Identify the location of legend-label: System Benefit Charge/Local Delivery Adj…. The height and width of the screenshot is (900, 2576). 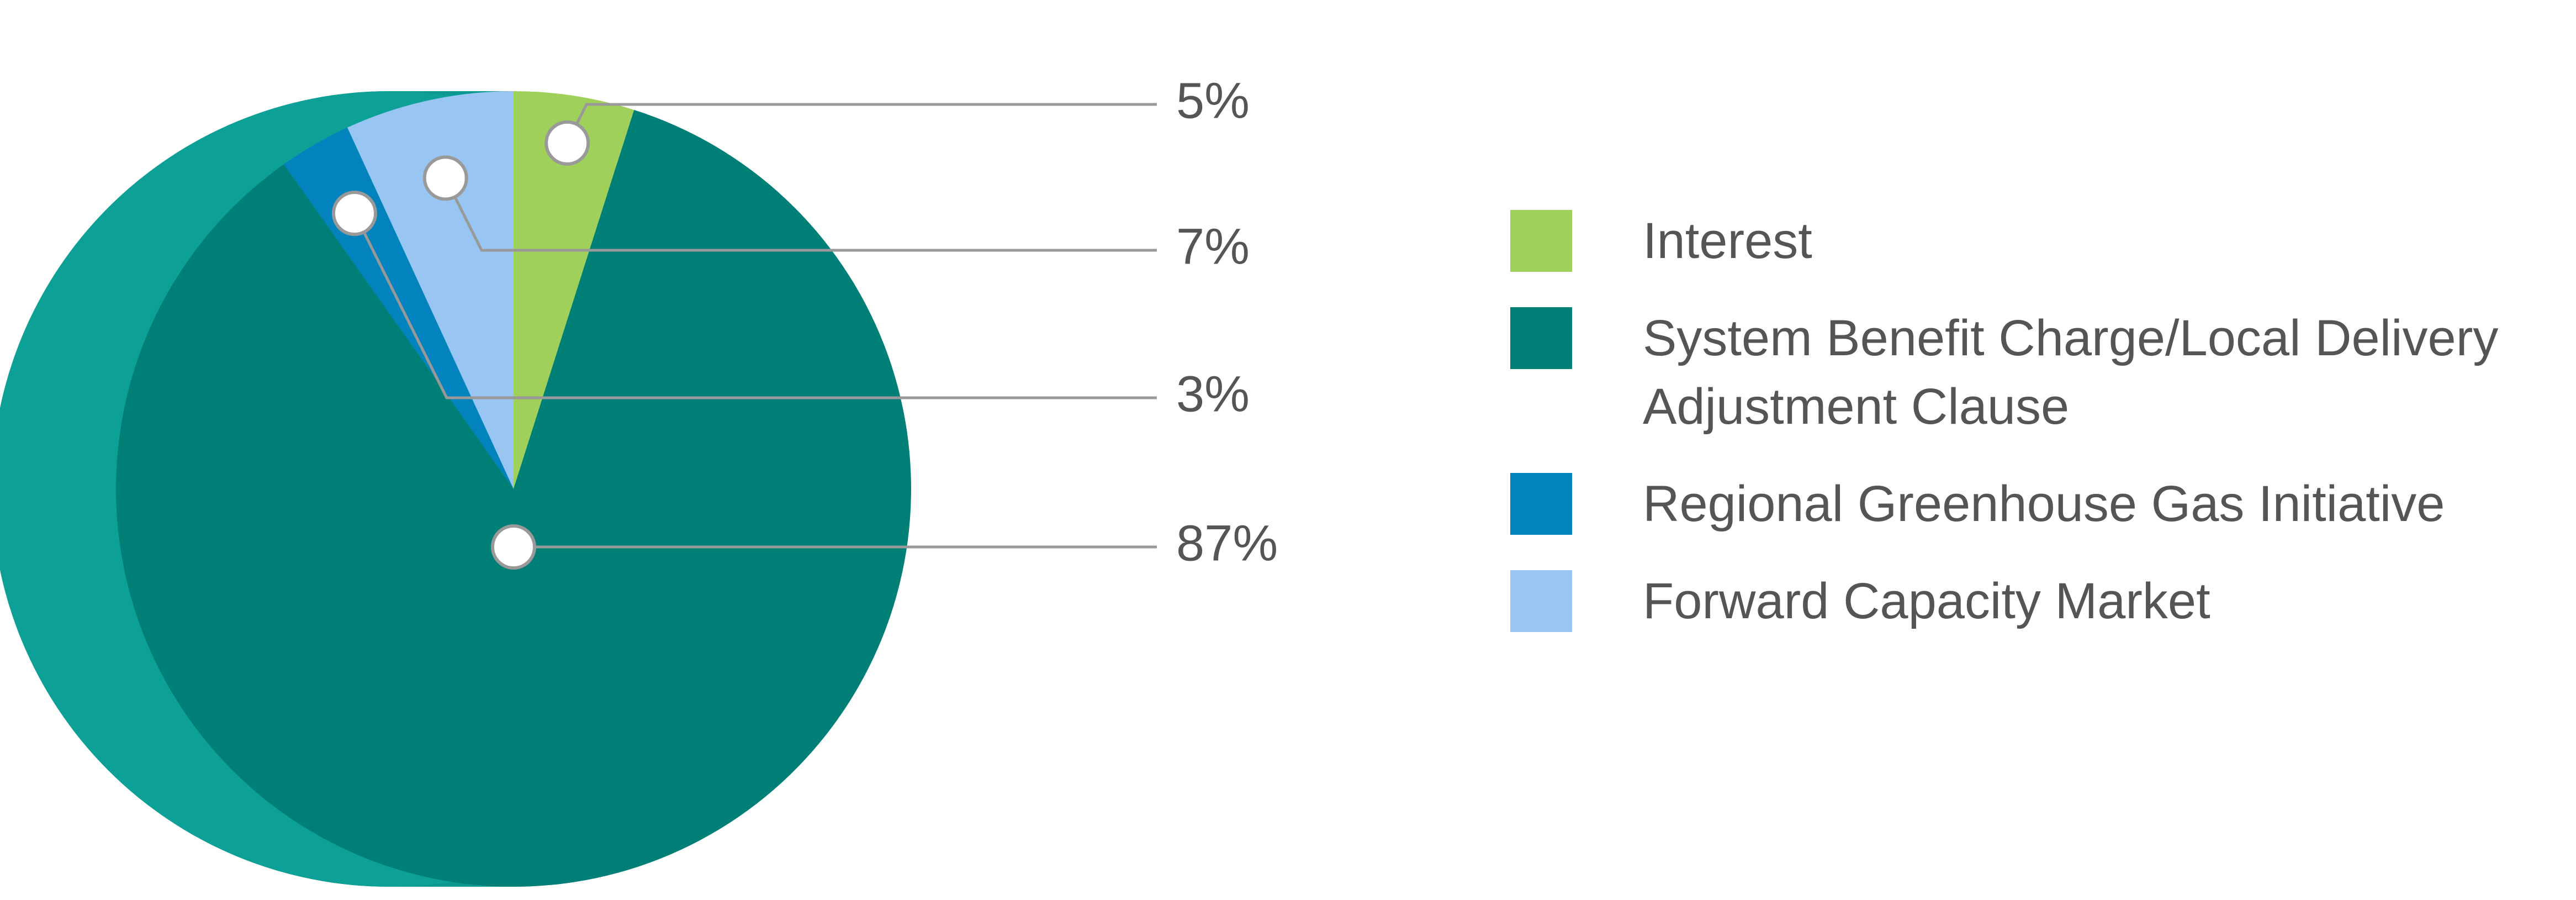
(2071, 373).